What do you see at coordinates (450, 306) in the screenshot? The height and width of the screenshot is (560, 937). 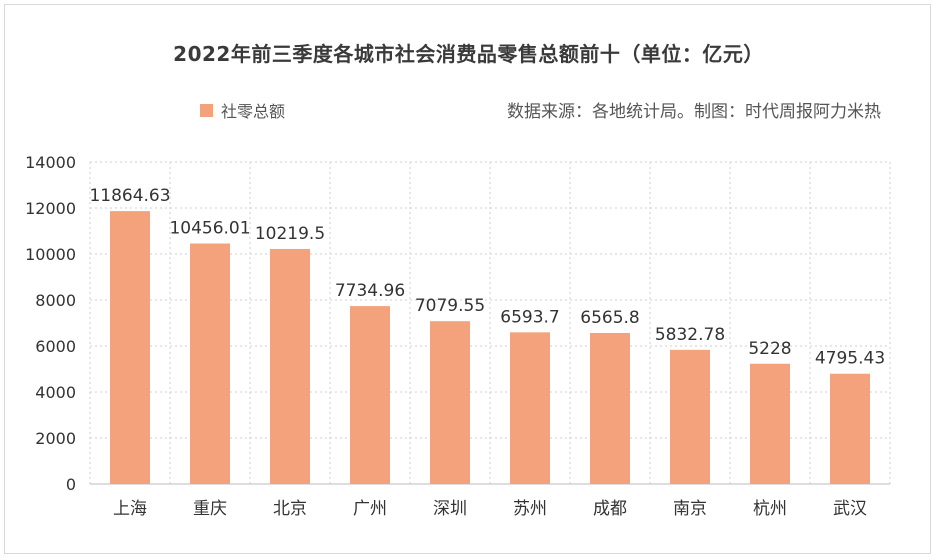 I see `data-label: 7079.55` at bounding box center [450, 306].